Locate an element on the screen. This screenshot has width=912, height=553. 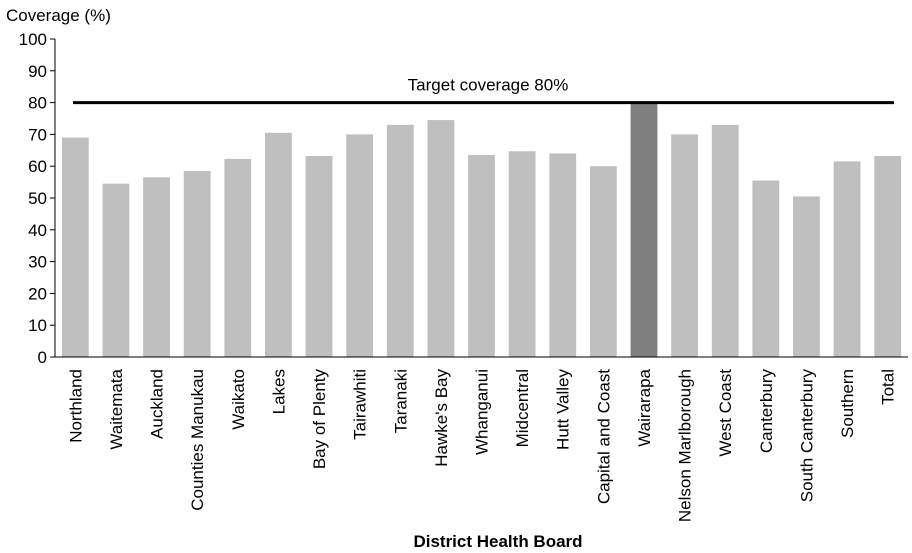
y-axis-ticks: 0 10 20 30 40 50 60 70 80 90 100 is located at coordinates (37, 198).